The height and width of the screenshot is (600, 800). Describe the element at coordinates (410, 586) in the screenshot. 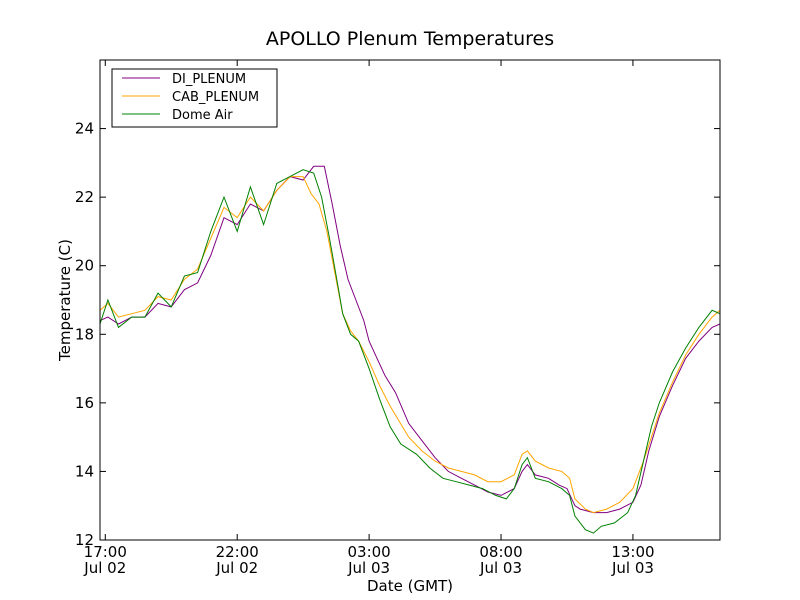

I see `x-axis-label: Date (GMT)` at that location.